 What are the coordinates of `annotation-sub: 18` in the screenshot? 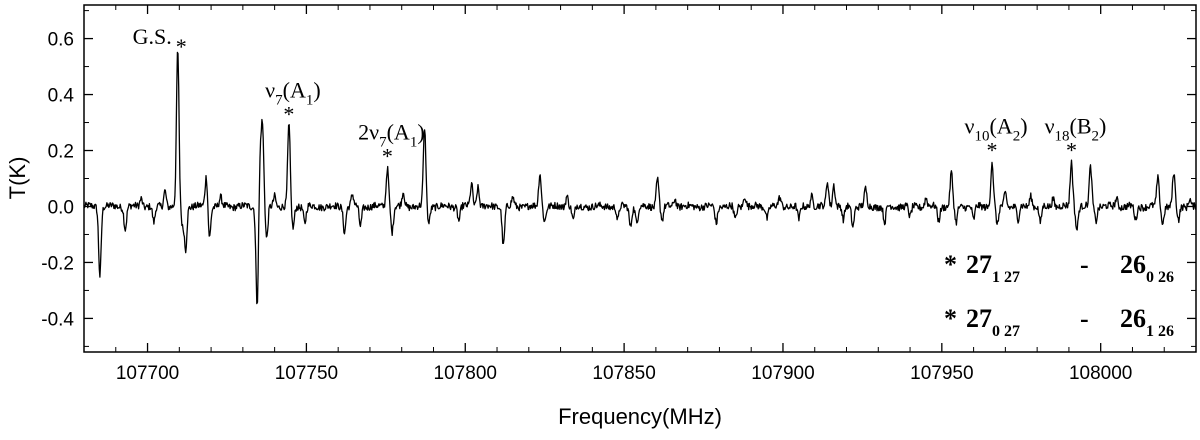 It's located at (1062, 137).